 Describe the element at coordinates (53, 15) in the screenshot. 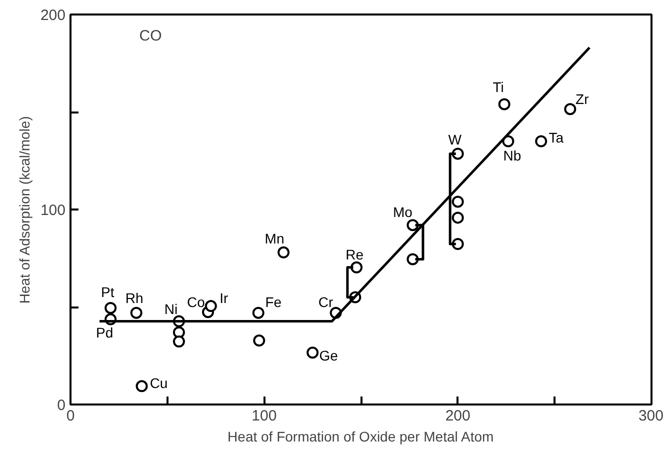

I see `y-tick-label: 200` at that location.